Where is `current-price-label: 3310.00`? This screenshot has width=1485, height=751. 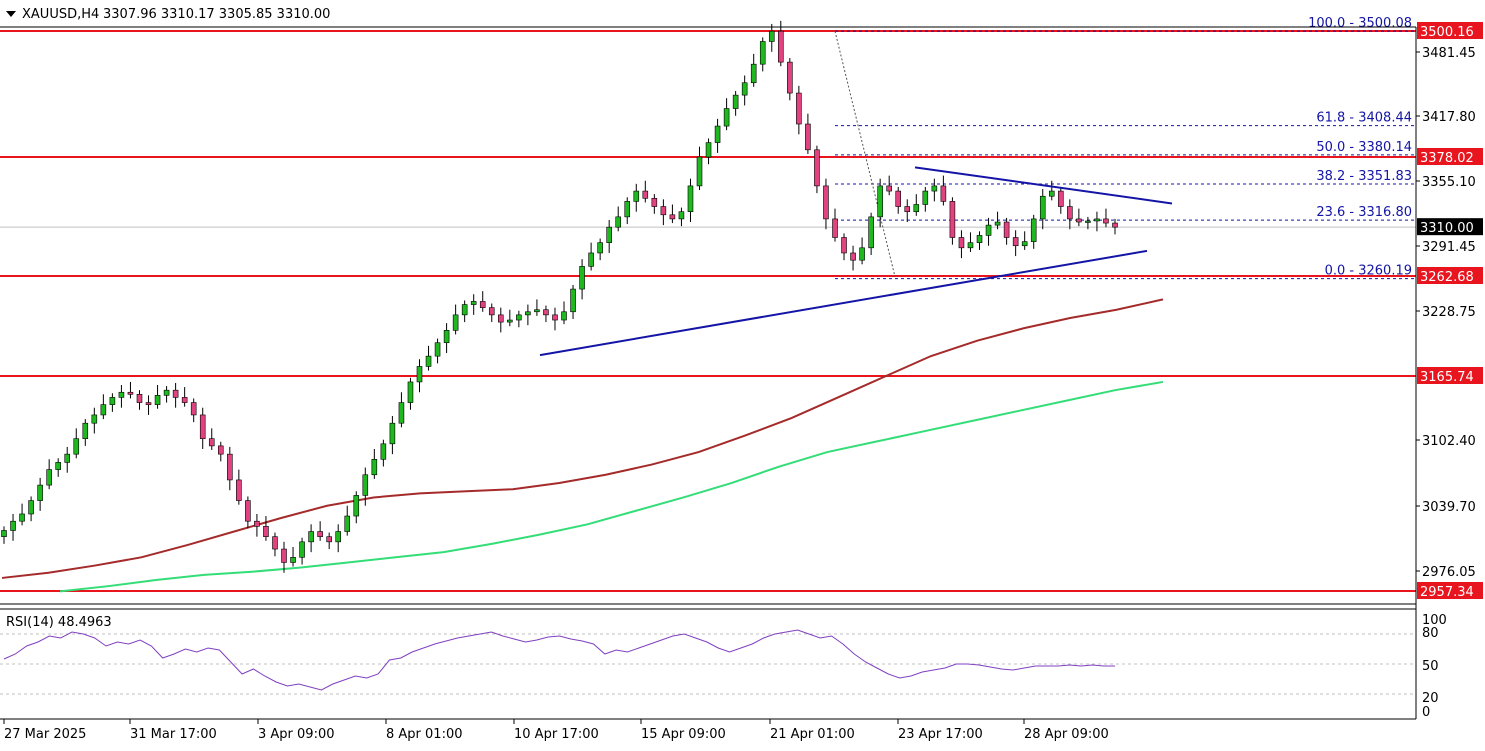 current-price-label: 3310.00 is located at coordinates (1447, 228).